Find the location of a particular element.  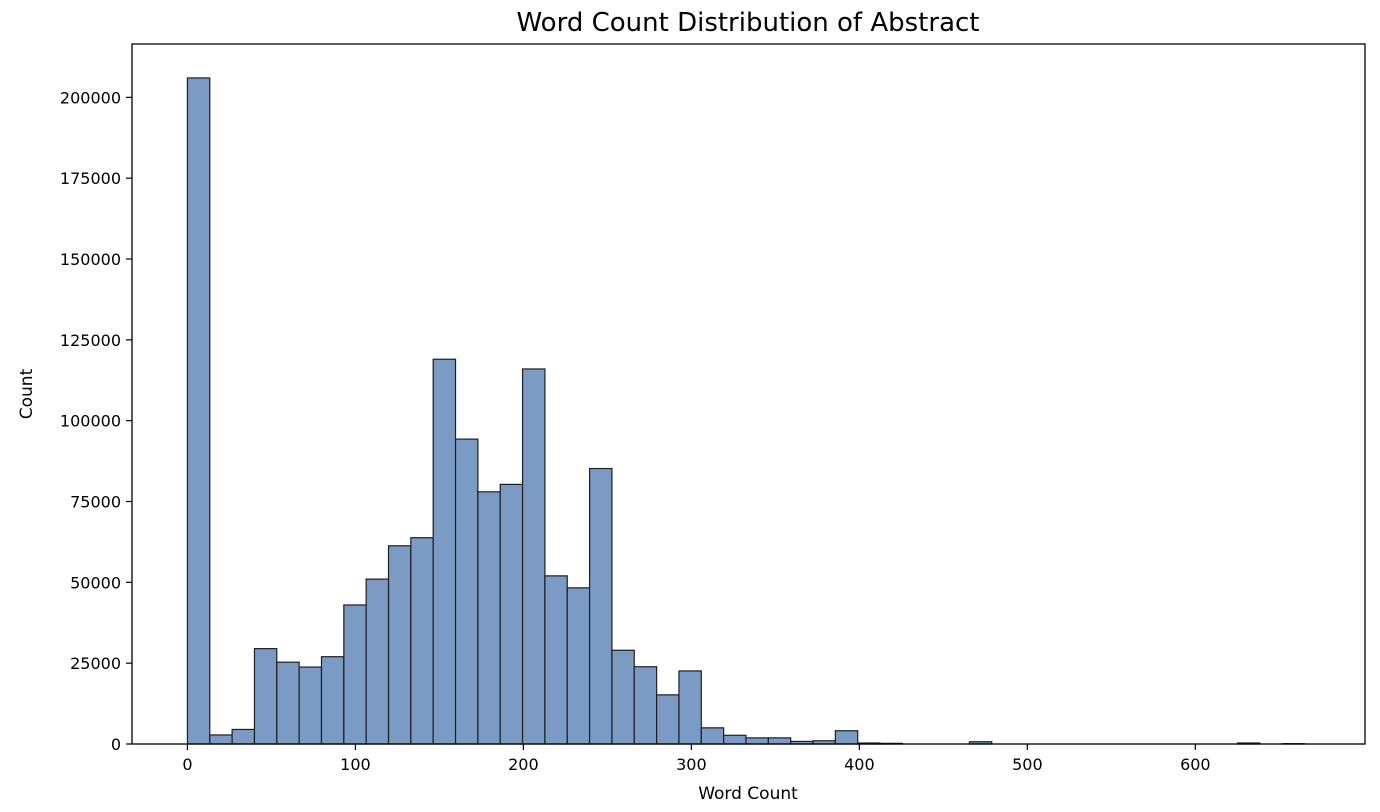

x-tick-label: 200 is located at coordinates (523, 764).